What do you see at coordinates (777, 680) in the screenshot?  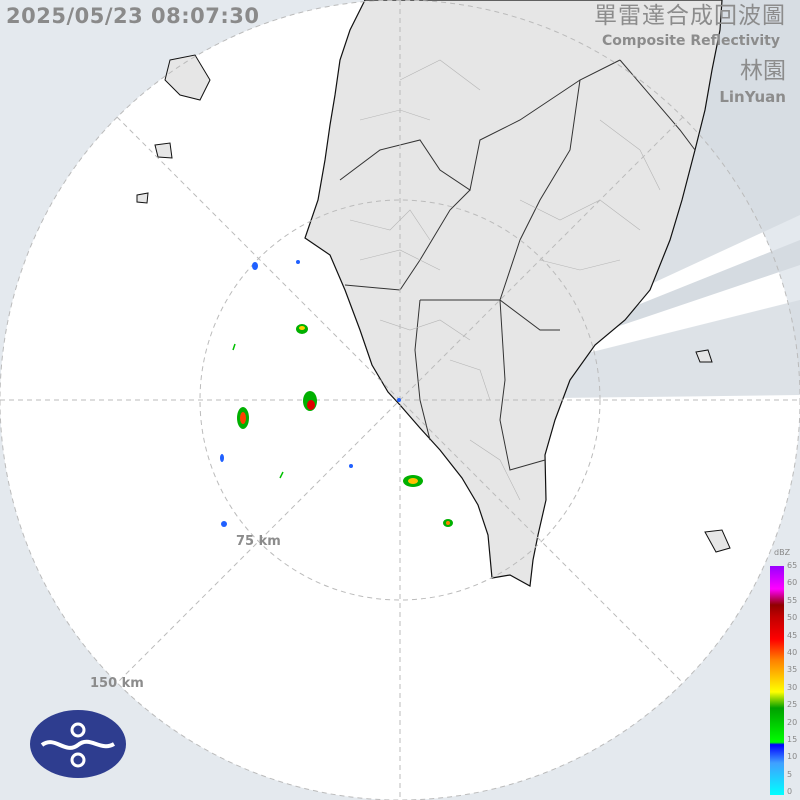 I see `legend-colorbar` at bounding box center [777, 680].